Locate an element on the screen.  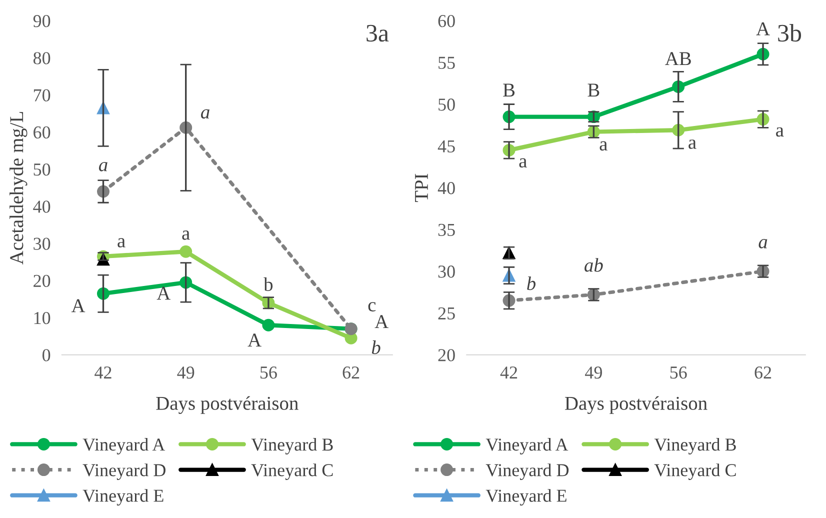
y-tick-label: 45 is located at coordinates (446, 146).